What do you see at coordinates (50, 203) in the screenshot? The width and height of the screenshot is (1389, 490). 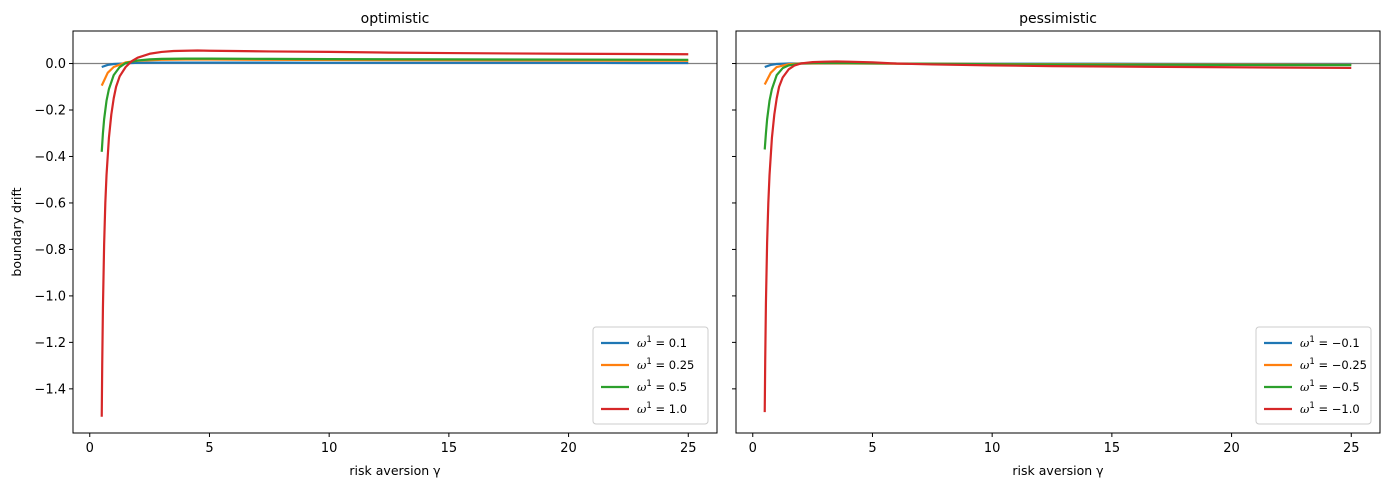 I see `y-tick-label: −0.6` at bounding box center [50, 203].